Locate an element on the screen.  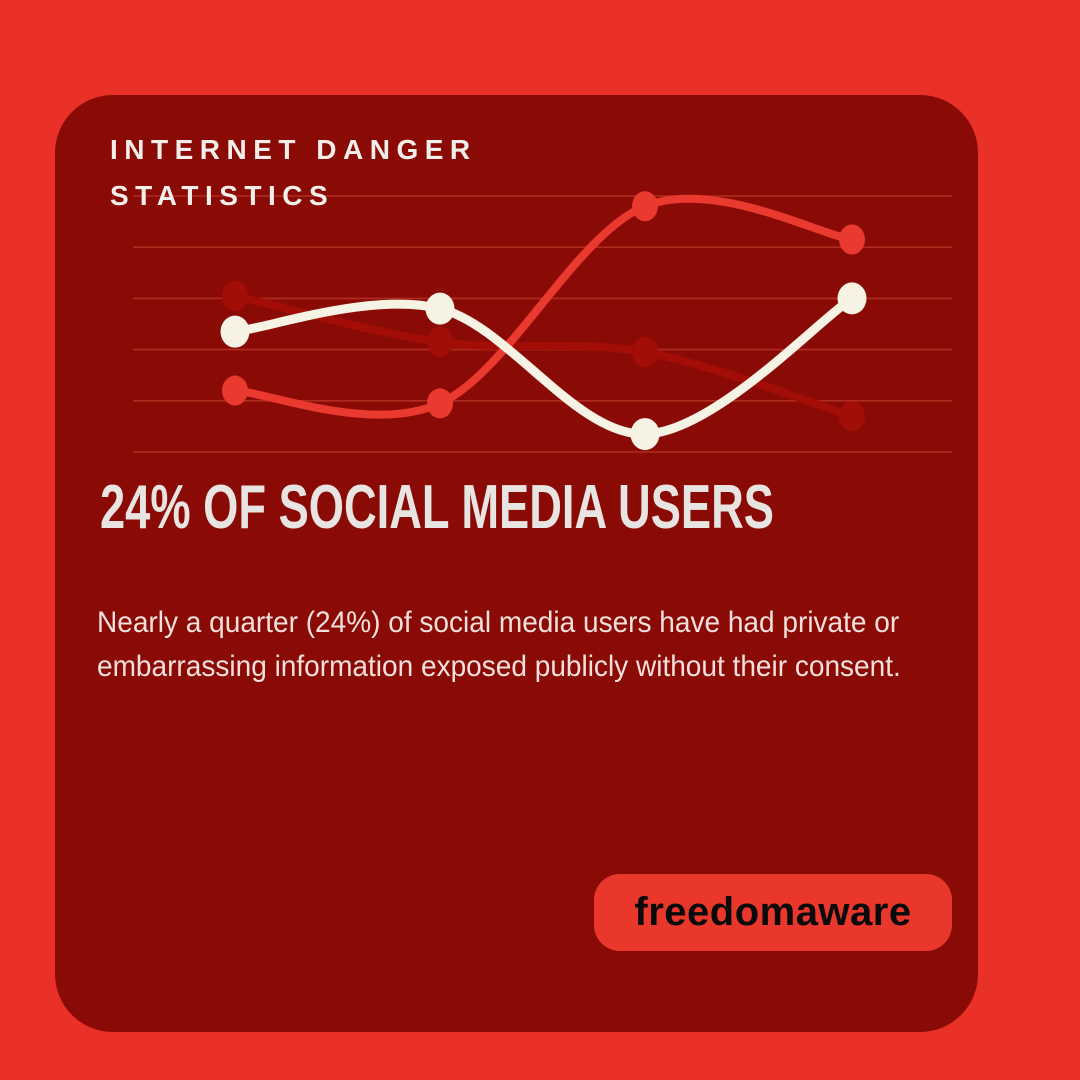
page-title: INTERNET DANGER STATISTICS is located at coordinates (293, 172).